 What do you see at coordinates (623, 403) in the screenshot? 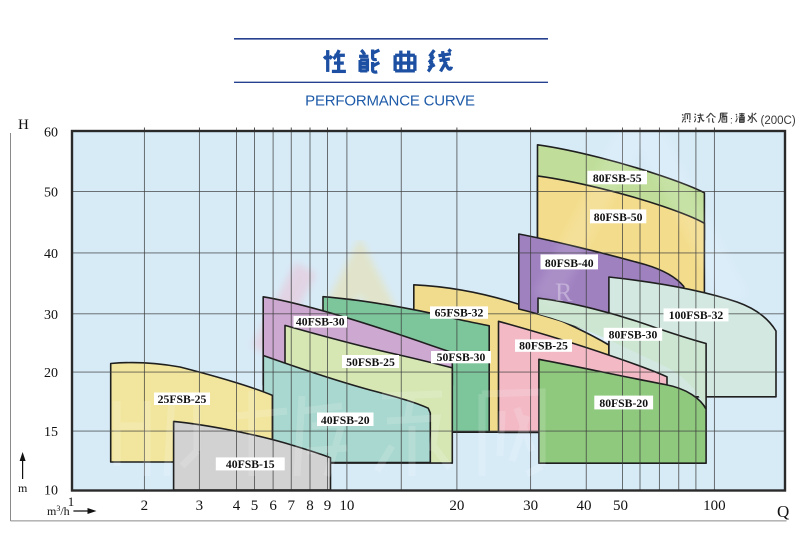
I see `svg-text: 80FSB-20` at bounding box center [623, 403].